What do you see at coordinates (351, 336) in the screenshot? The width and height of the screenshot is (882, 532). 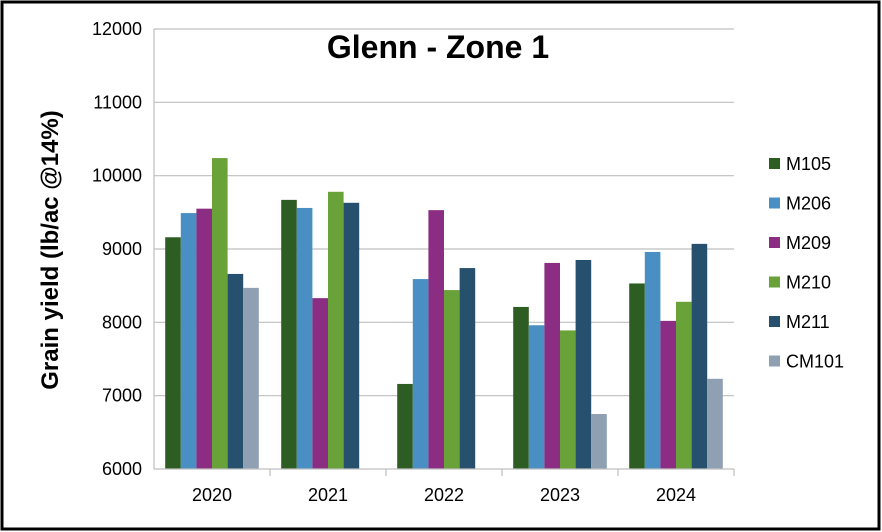 I see `bar-m211-2021` at bounding box center [351, 336].